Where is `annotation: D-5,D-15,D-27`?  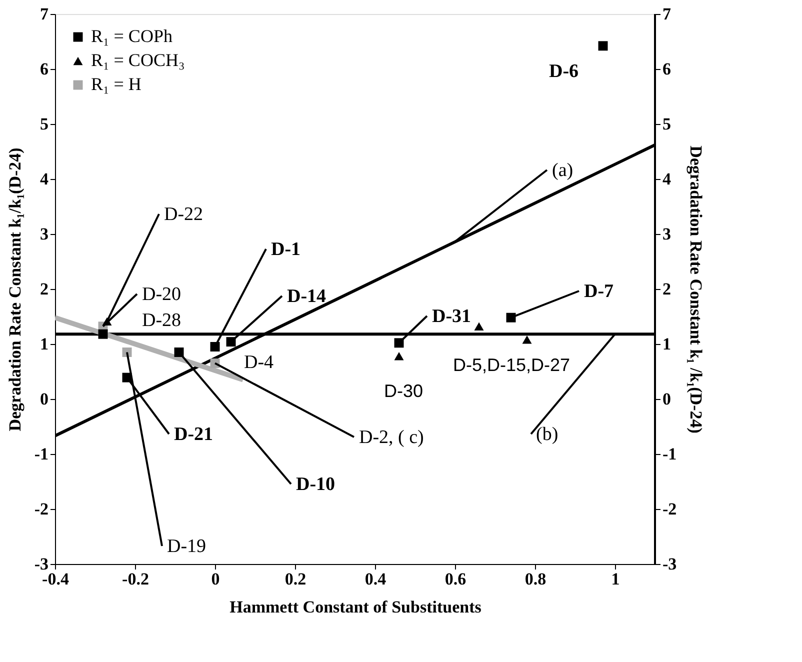 annotation: D-5,D-15,D-27 is located at coordinates (511, 365).